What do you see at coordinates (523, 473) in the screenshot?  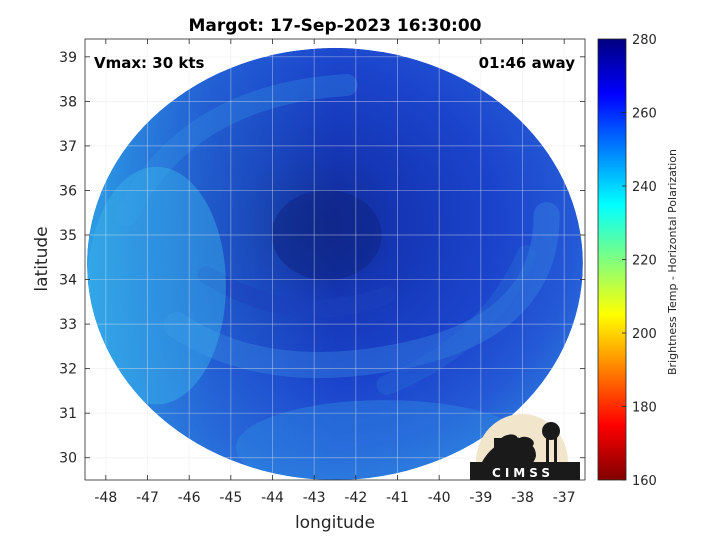 I see `logo-text: CIMSS` at bounding box center [523, 473].